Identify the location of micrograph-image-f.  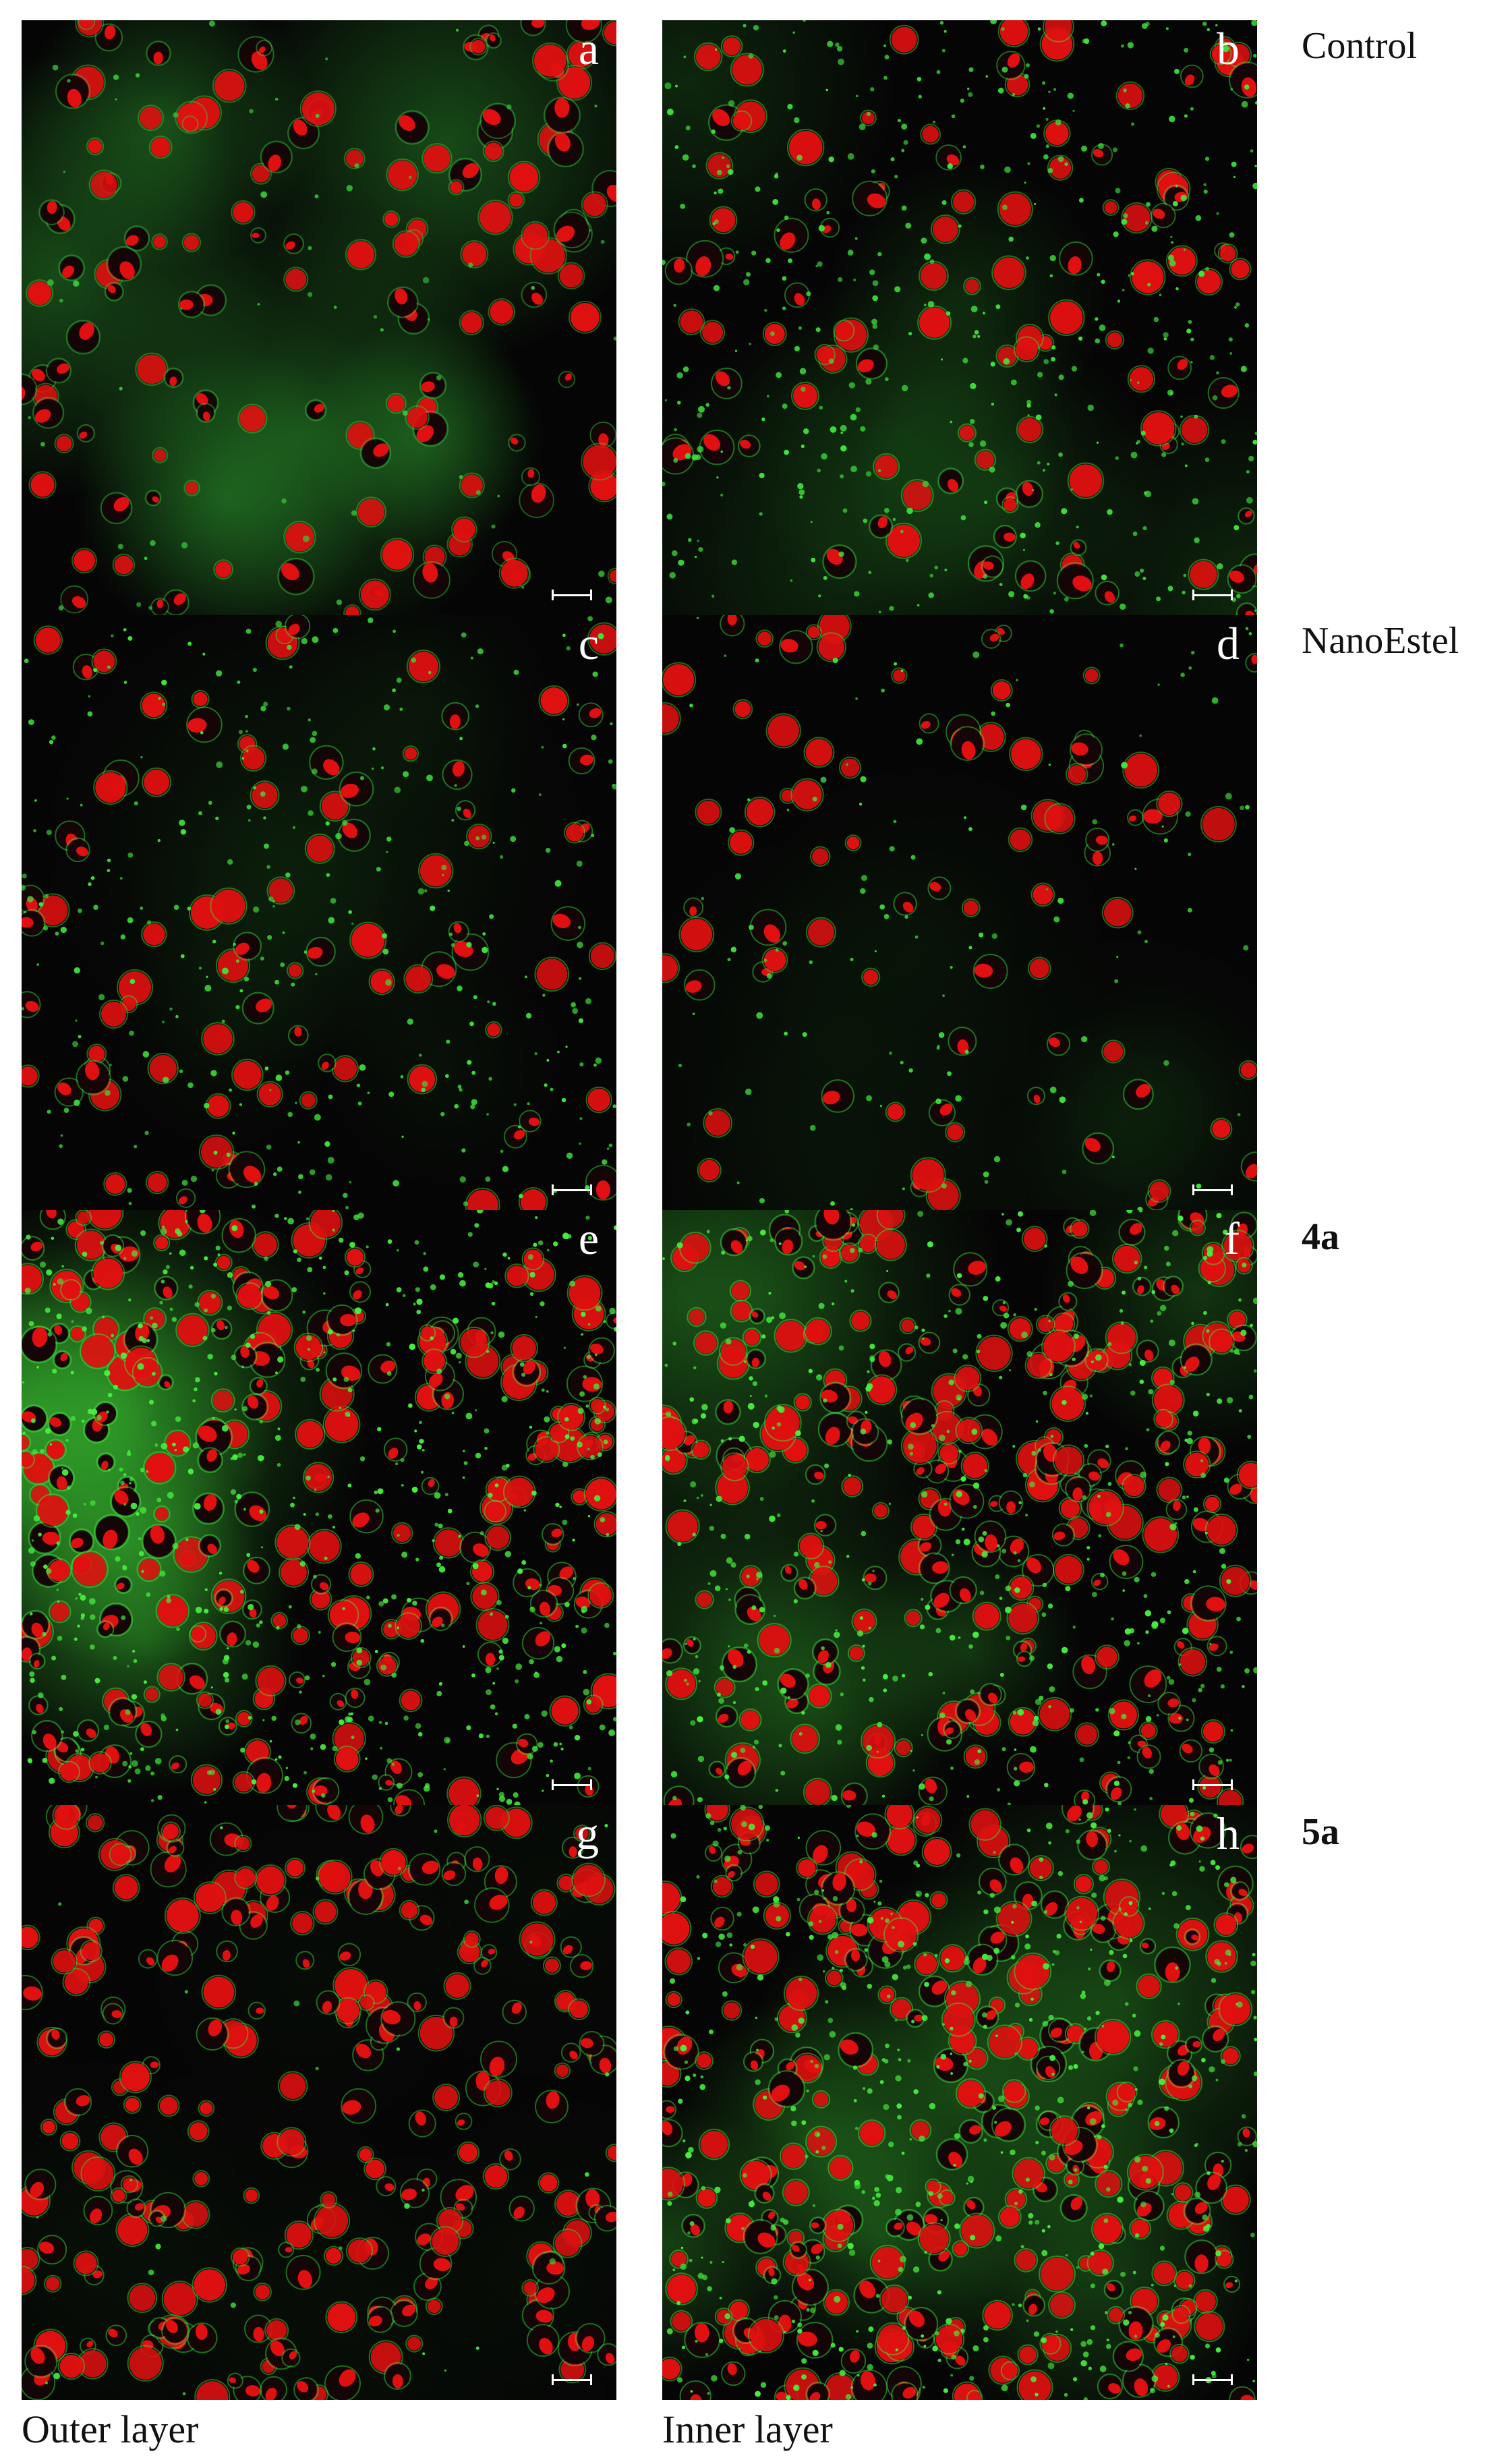
(959, 1507).